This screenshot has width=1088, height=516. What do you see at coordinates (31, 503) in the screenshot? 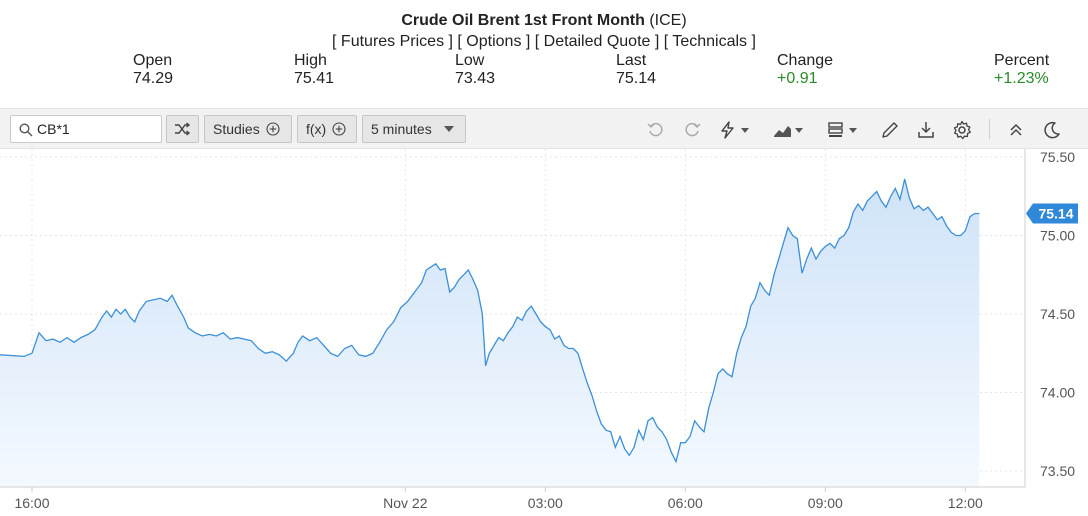
I see `x-tick-label: 16:00` at bounding box center [31, 503].